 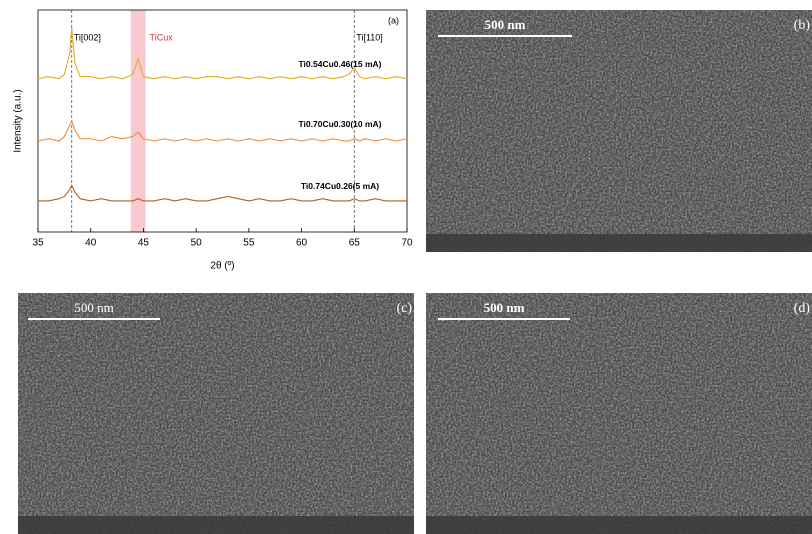 I want to click on x-tick-label: 60, so click(x=302, y=243).